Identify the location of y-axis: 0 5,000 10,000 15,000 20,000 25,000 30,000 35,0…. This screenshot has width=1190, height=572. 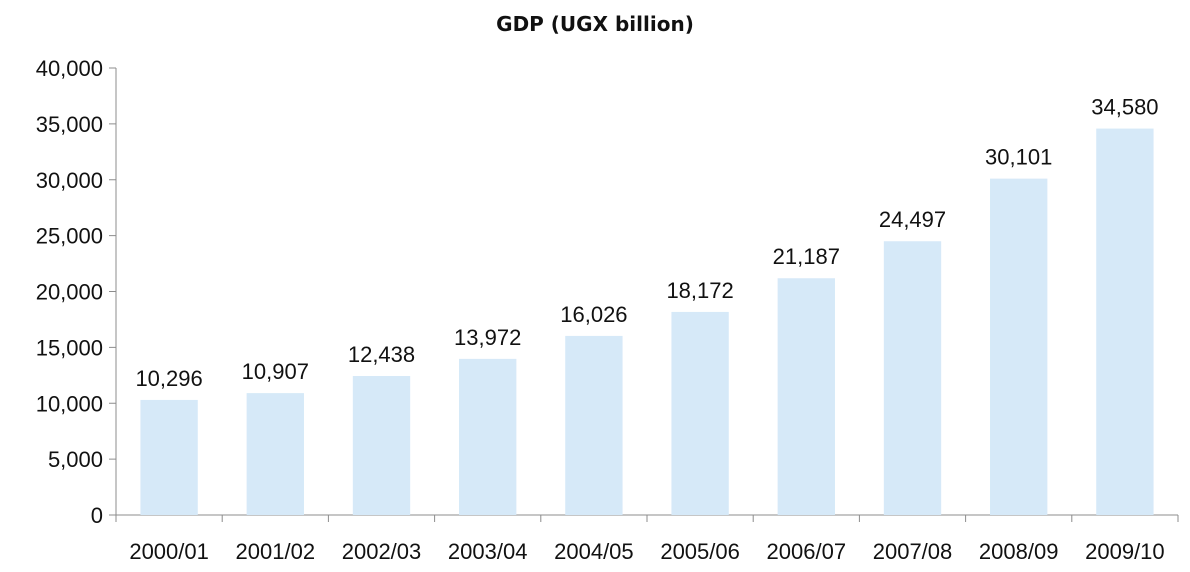
(76, 292).